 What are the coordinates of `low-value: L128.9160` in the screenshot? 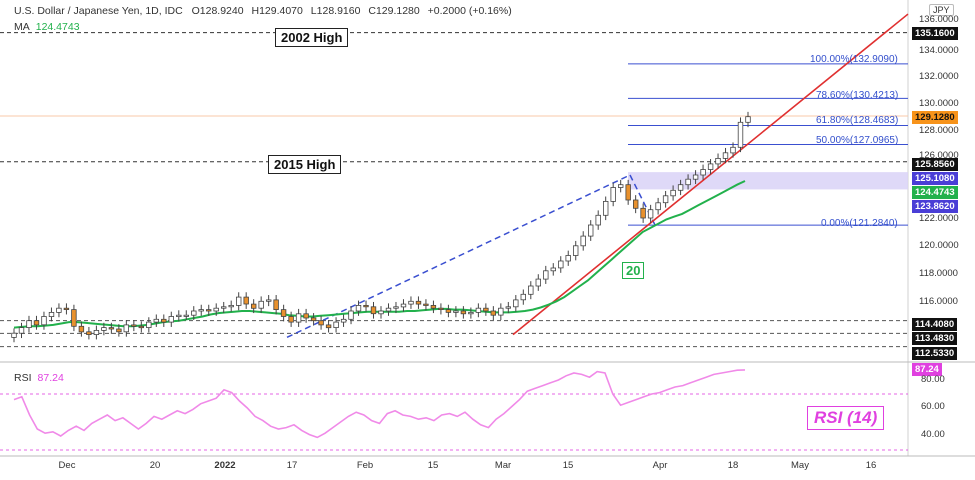 It's located at (335, 11).